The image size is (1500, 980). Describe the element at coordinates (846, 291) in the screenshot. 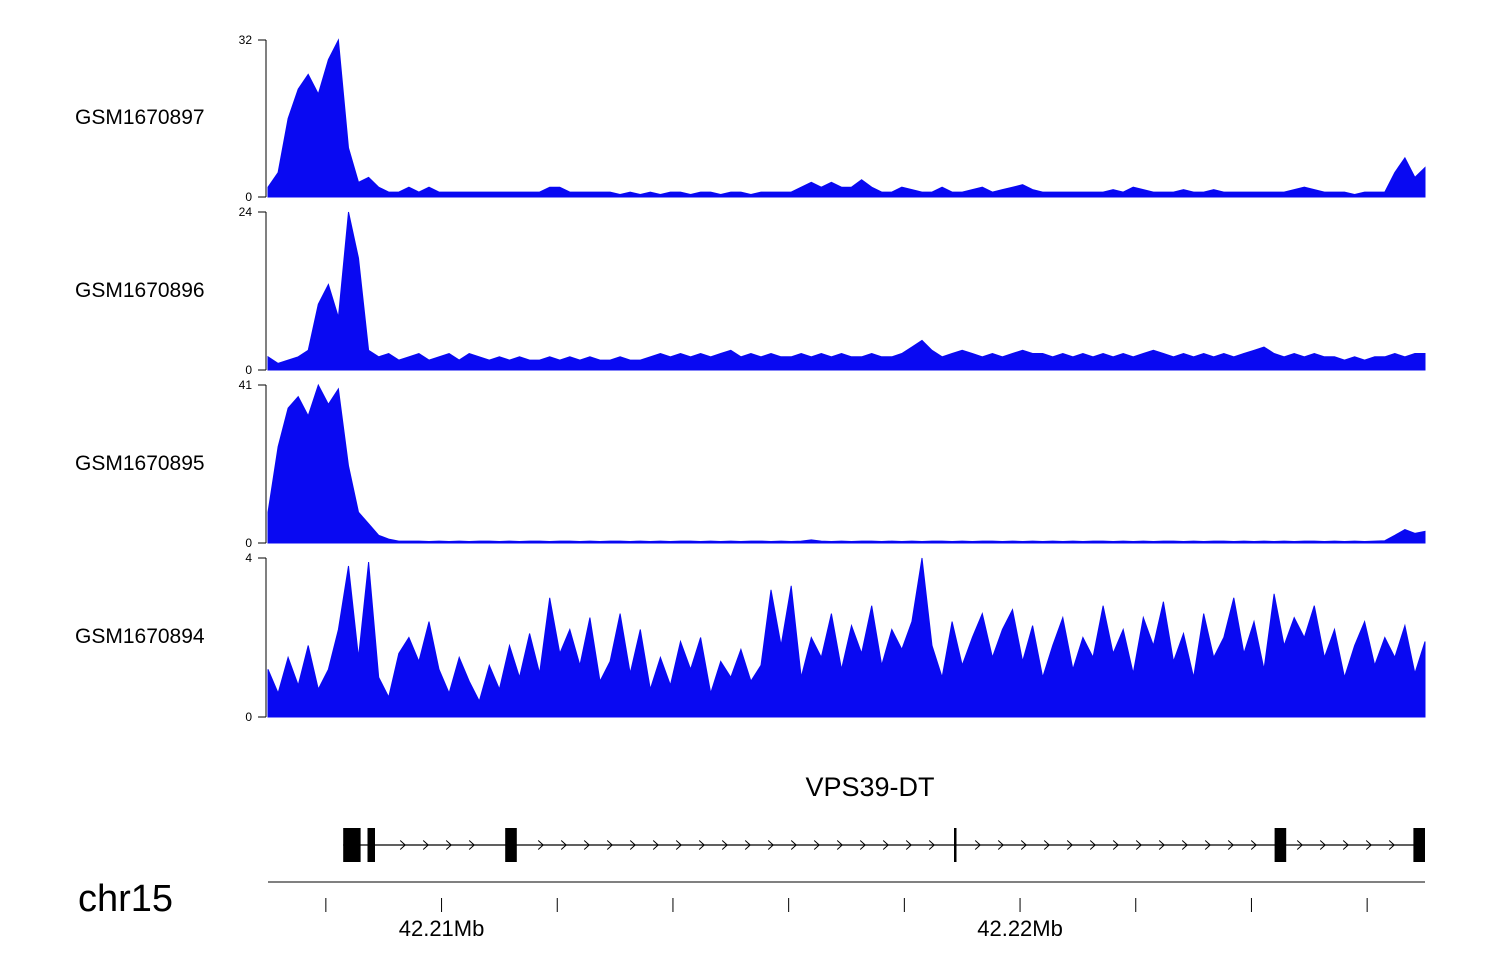

I see `coverage-area-GSM1670896` at that location.